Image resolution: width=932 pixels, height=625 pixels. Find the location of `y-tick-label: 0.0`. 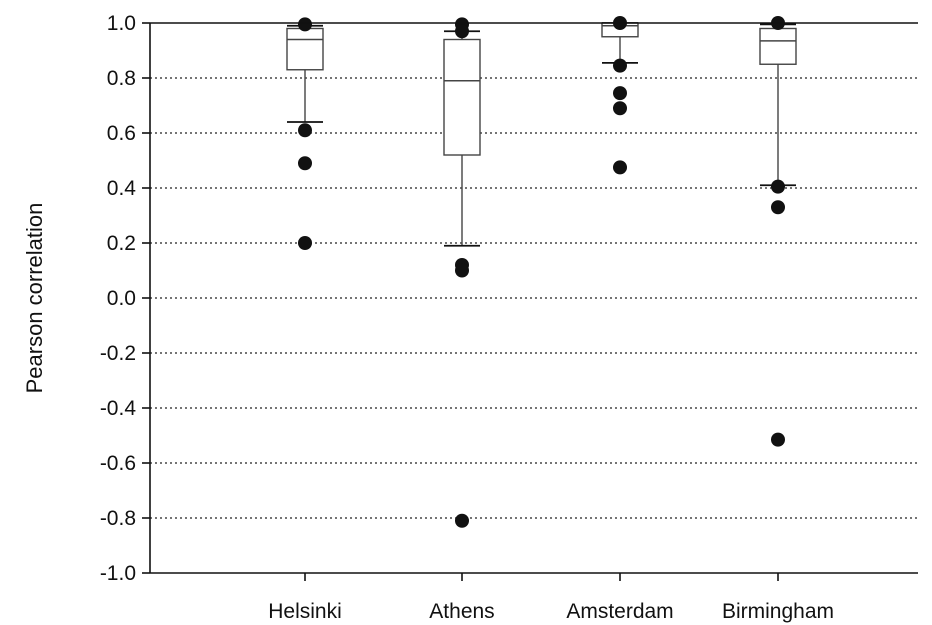

y-tick-label: 0.0 is located at coordinates (121, 298).